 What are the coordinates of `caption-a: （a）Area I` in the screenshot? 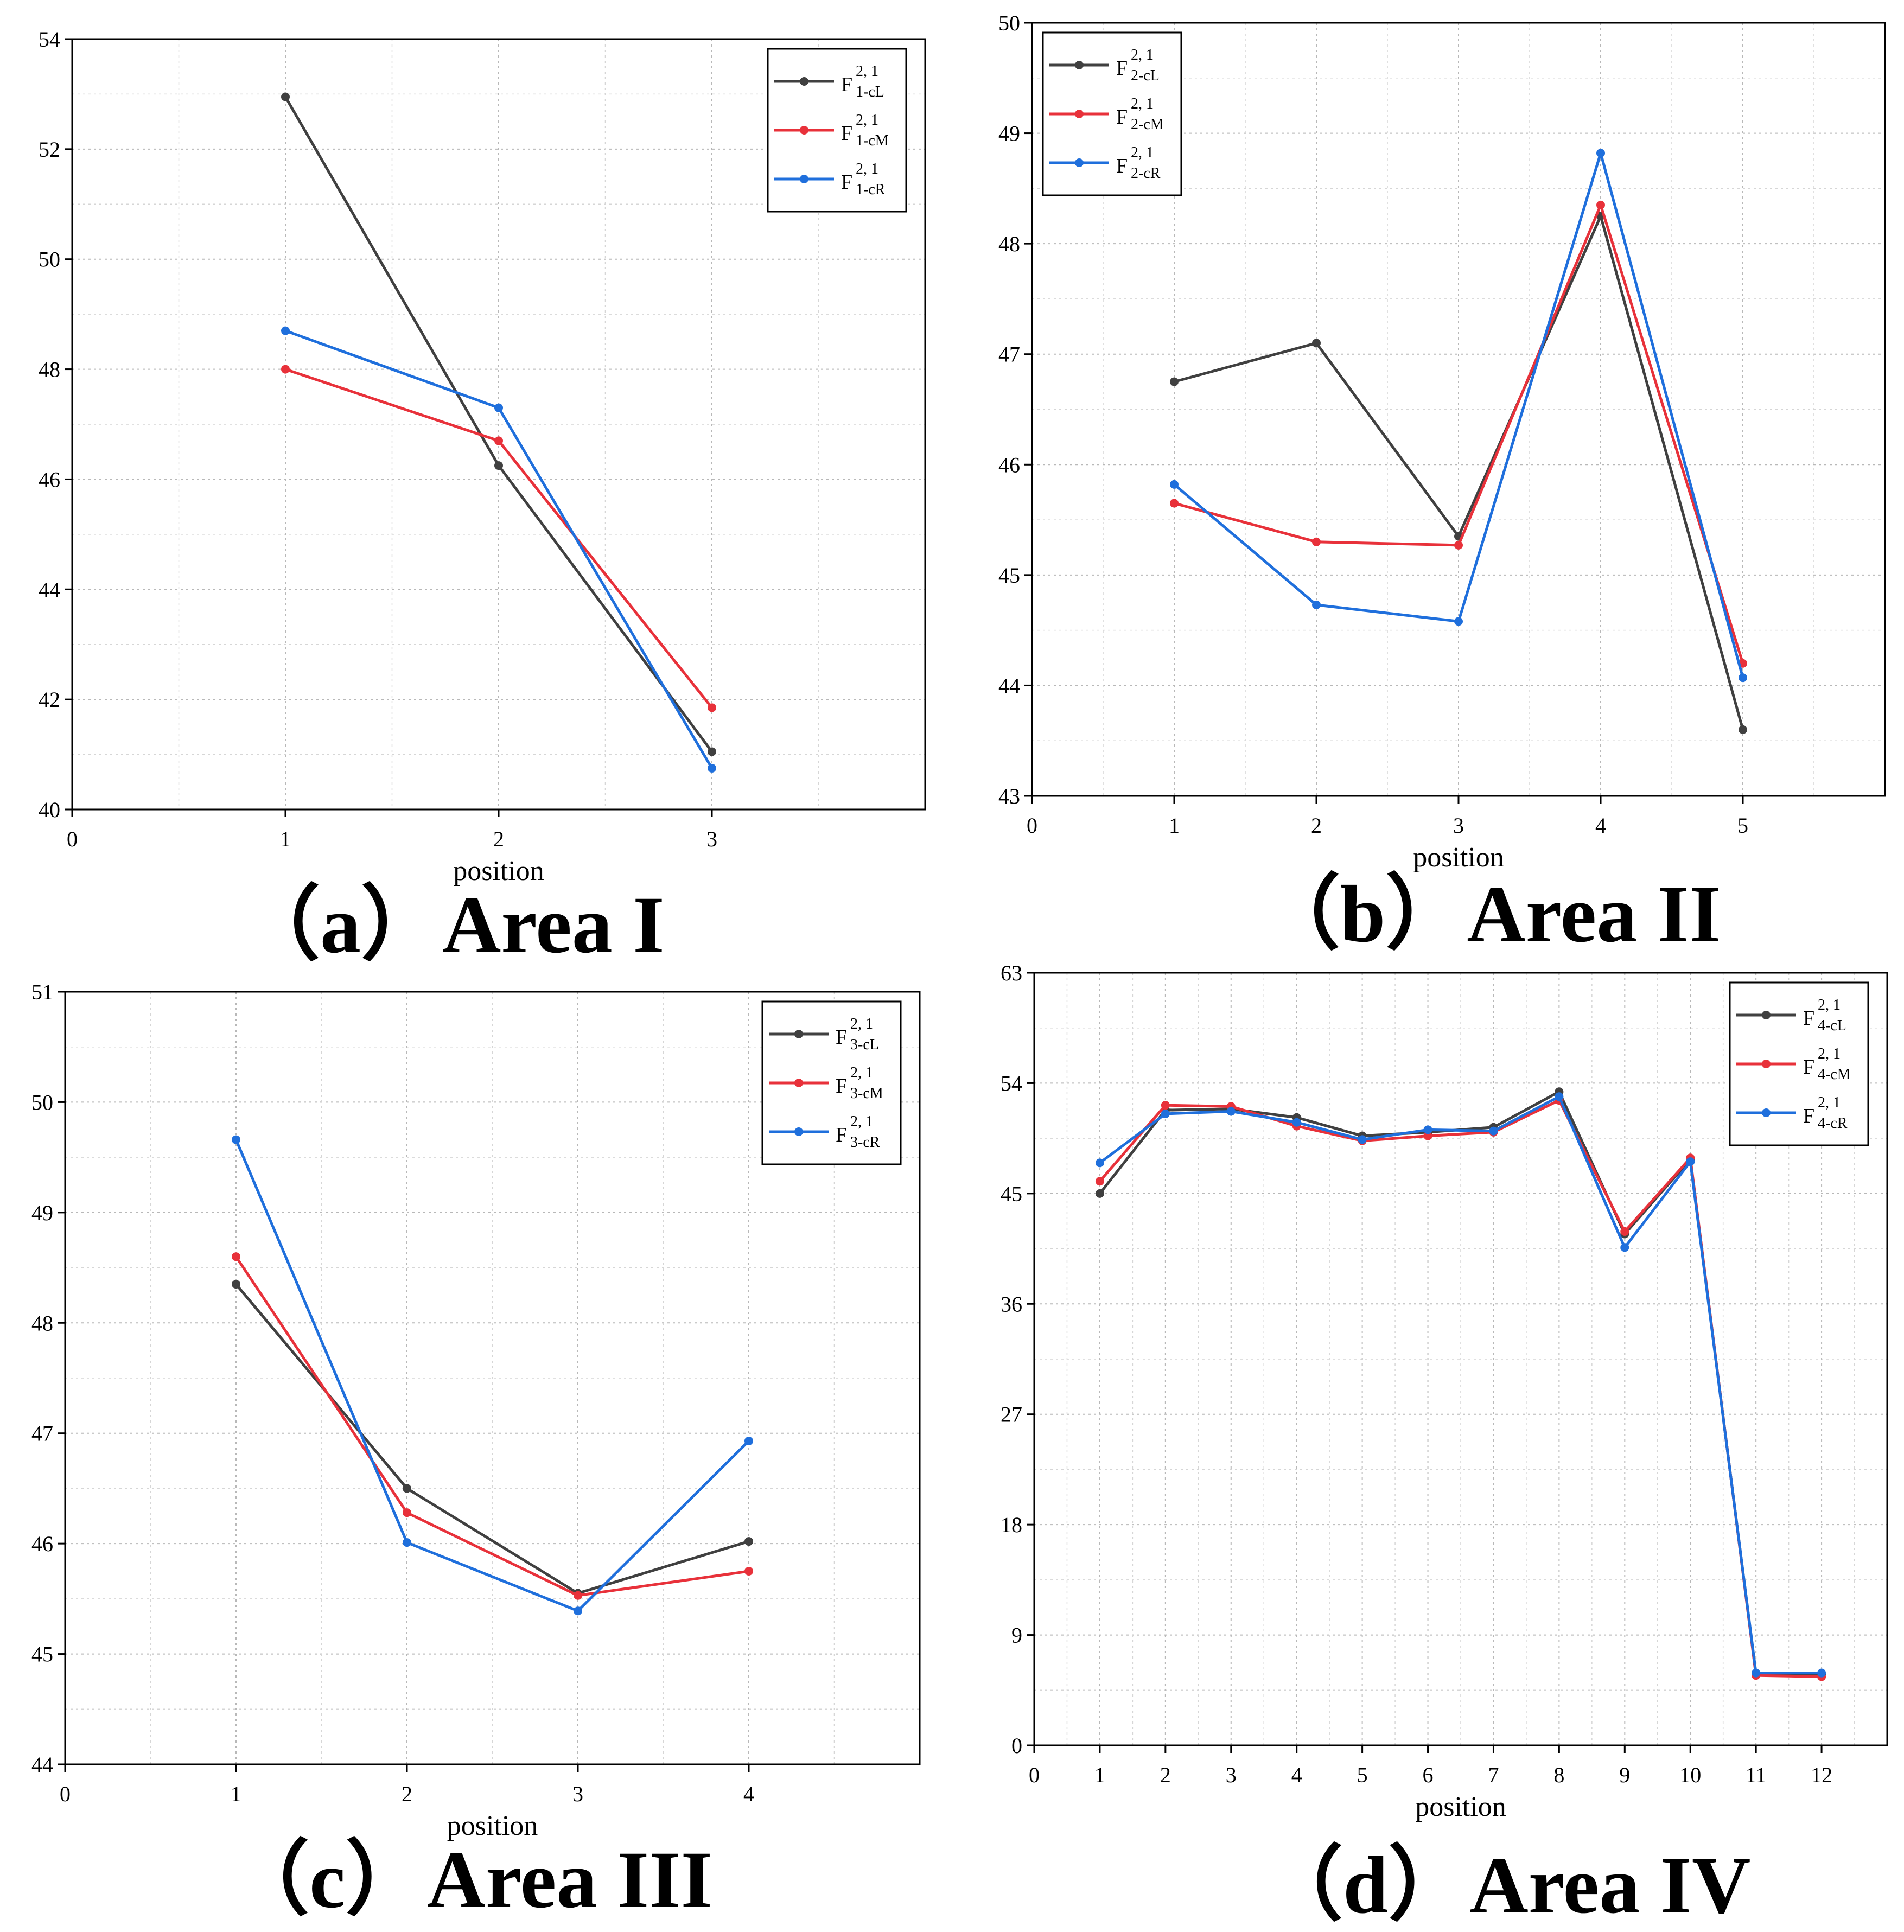 It's located at (452, 925).